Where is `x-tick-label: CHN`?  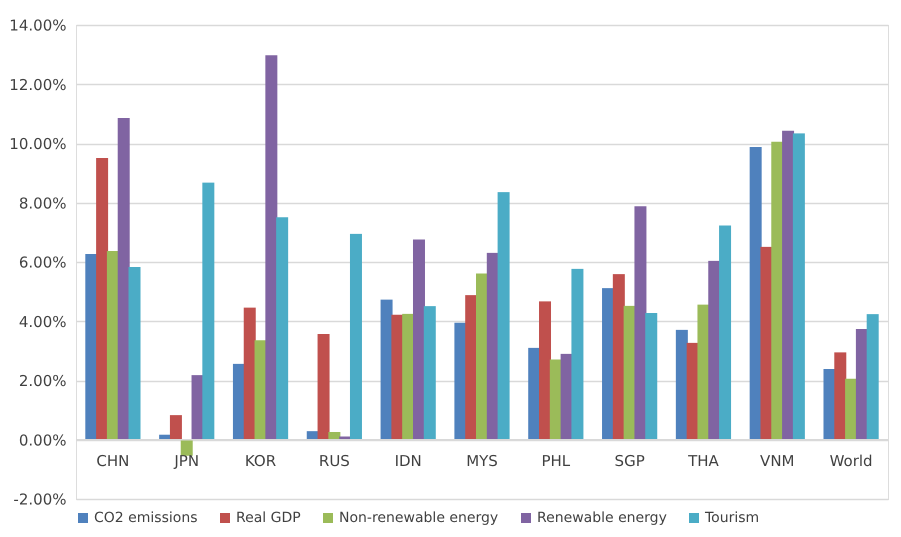
x-tick-label: CHN is located at coordinates (113, 461).